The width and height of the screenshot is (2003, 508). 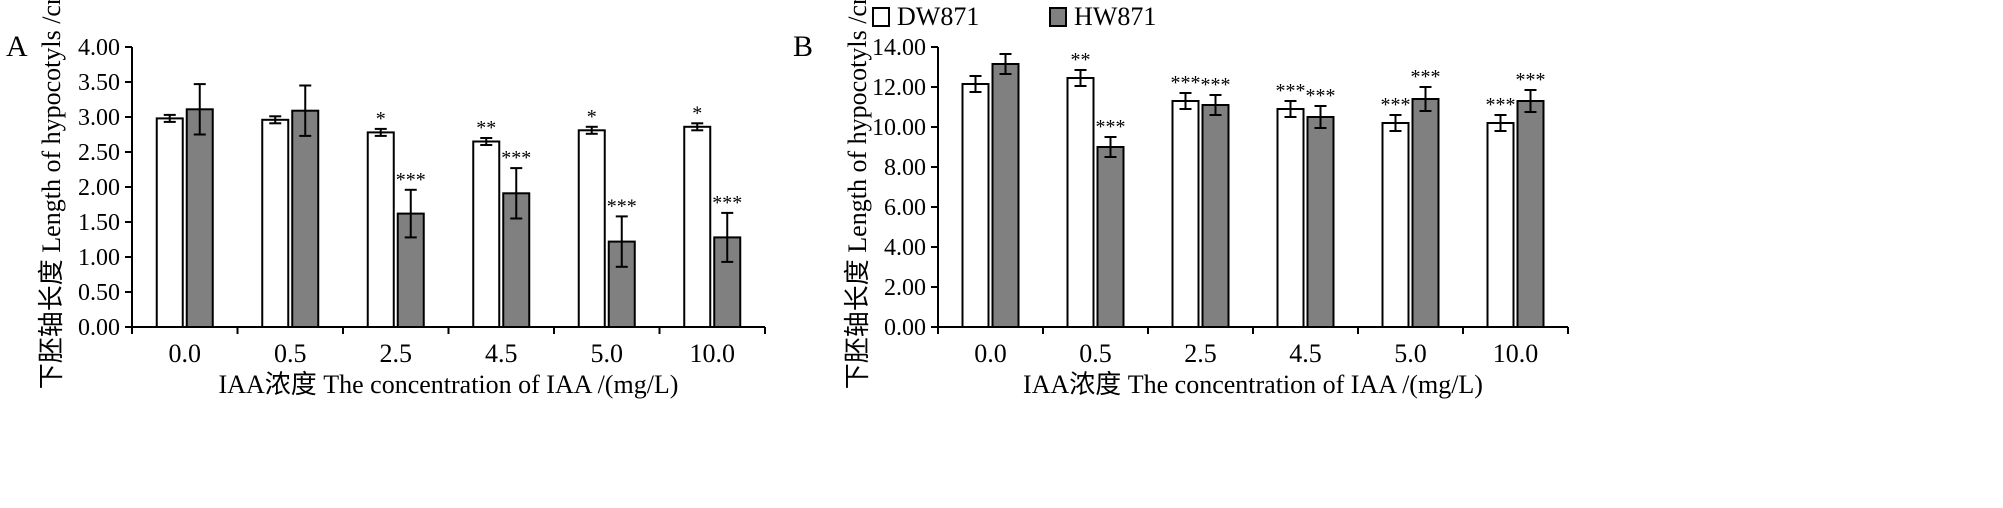 I want to click on y-tick-label: 14.00, so click(x=899, y=48).